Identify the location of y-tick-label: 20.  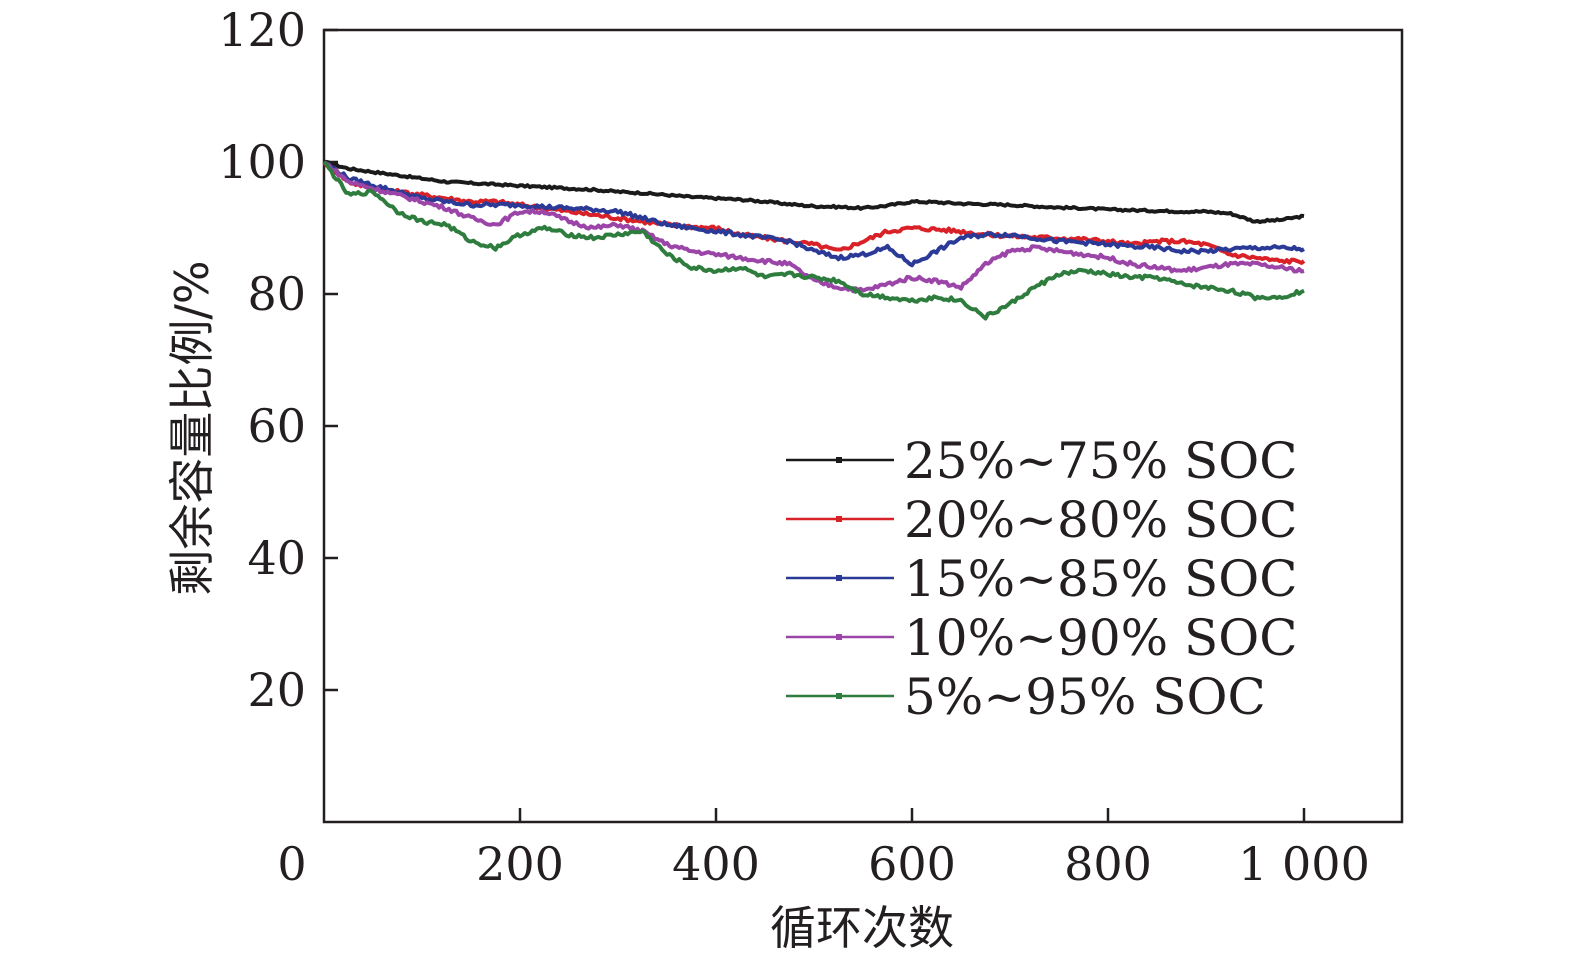
(276, 690).